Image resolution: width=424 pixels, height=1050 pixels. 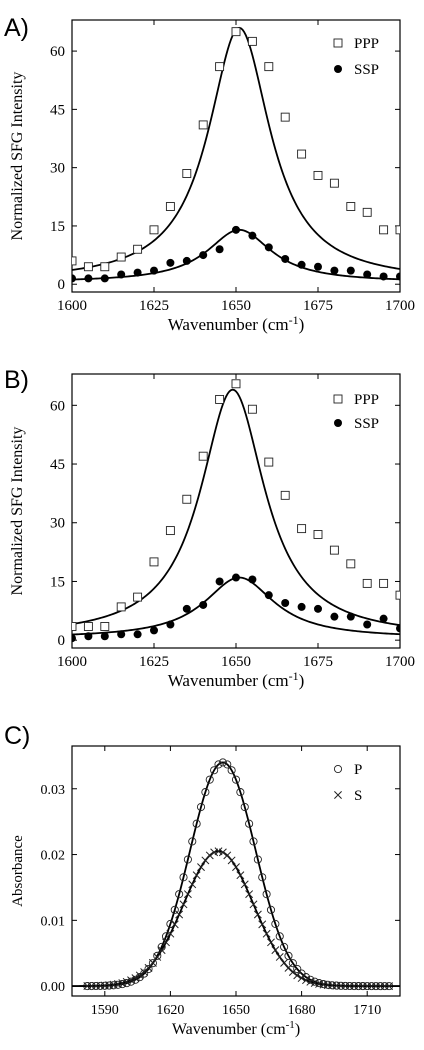 I want to click on x-tick-label: 1620, so click(x=170, y=1010).